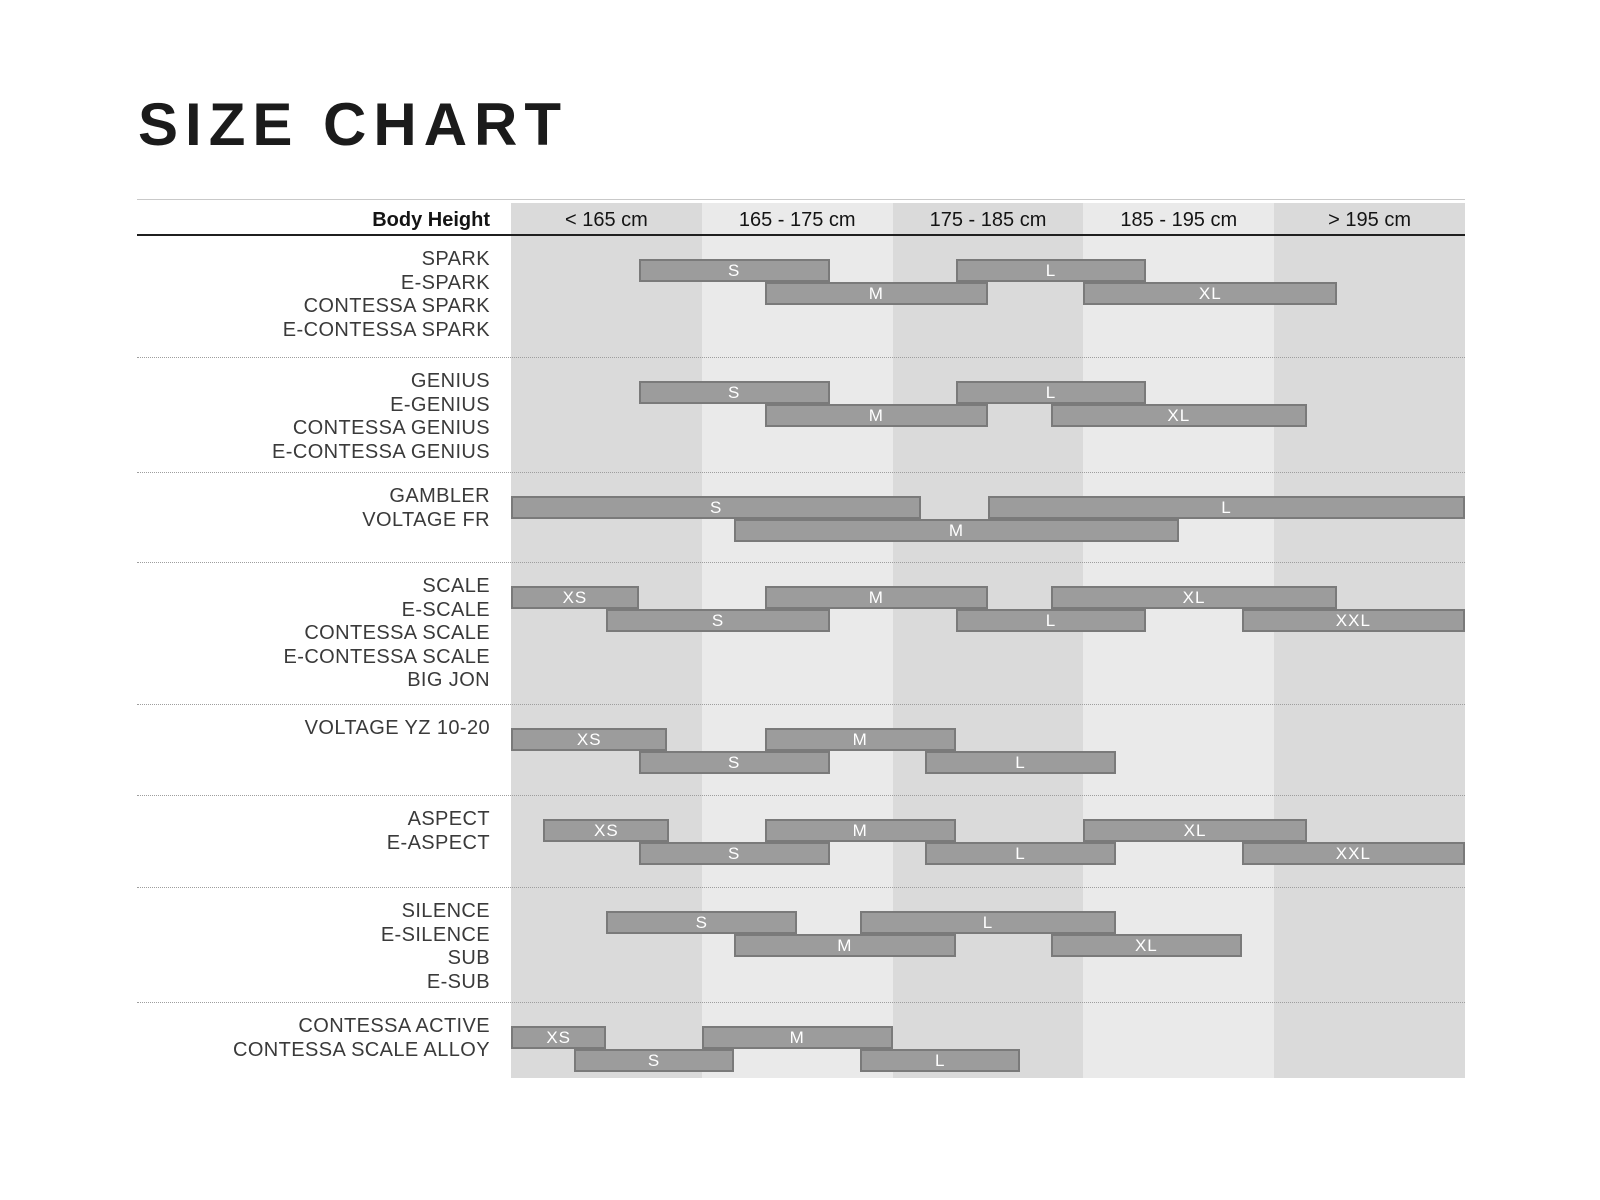  Describe the element at coordinates (440, 404) in the screenshot. I see `model-label: E-GENIUS` at that location.